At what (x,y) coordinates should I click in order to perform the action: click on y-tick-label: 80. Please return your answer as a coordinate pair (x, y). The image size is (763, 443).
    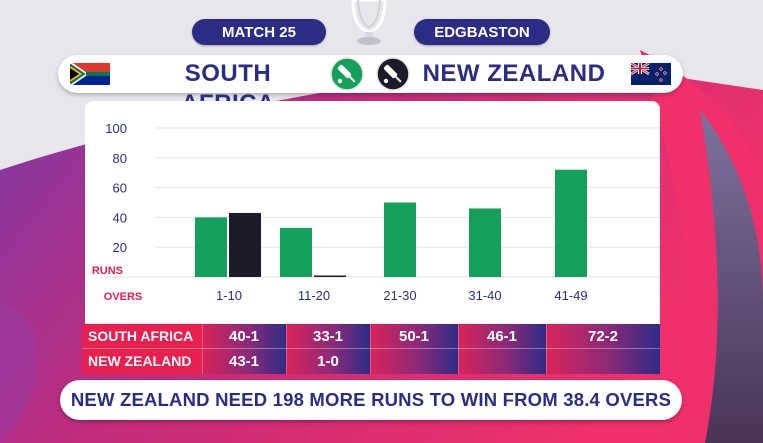
    Looking at the image, I should click on (120, 158).